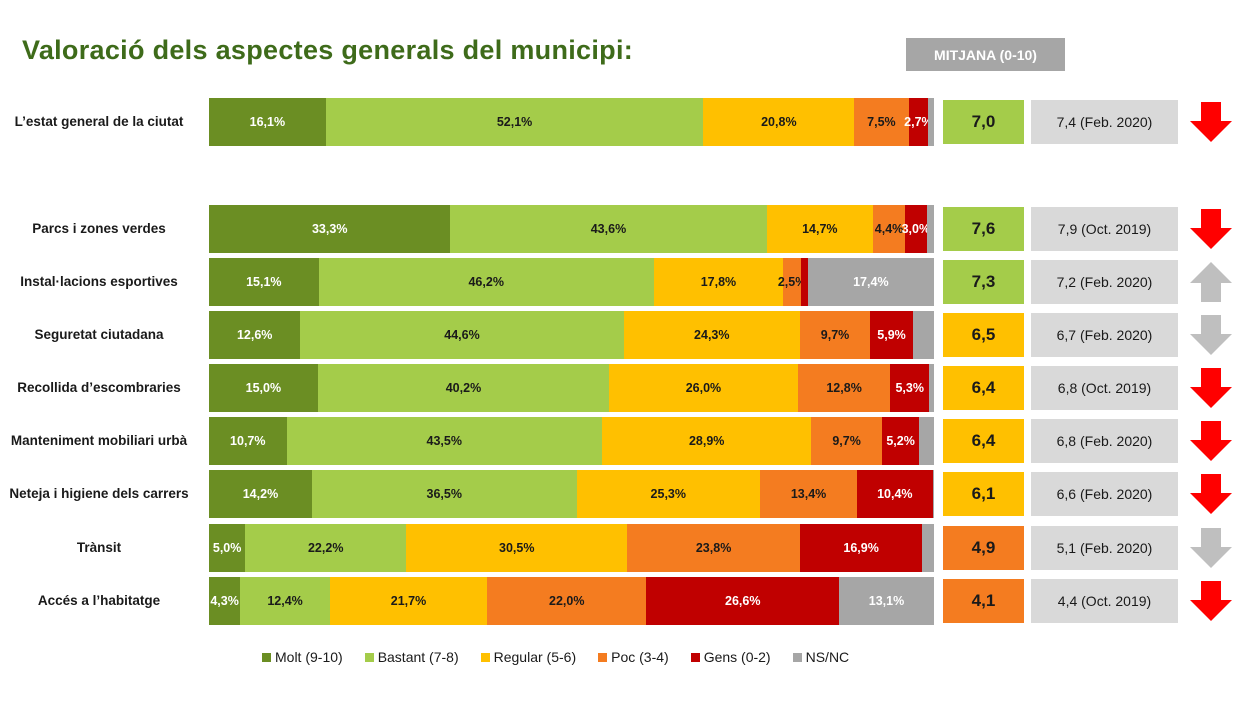 The width and height of the screenshot is (1250, 703). I want to click on bar-segment: 15,0%, so click(263, 388).